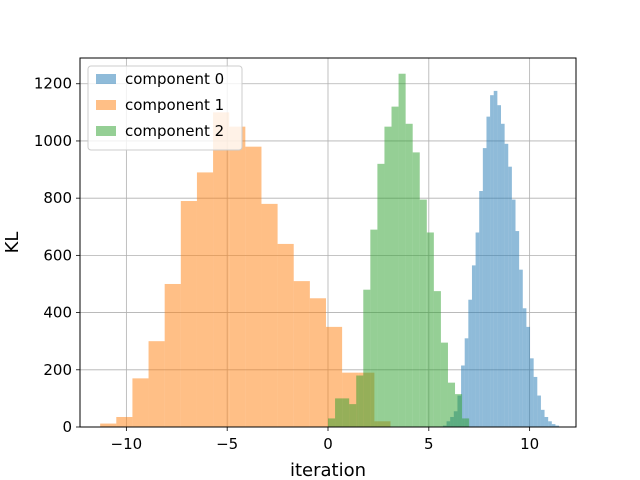 The width and height of the screenshot is (640, 480). I want to click on legend-box, so click(165, 108).